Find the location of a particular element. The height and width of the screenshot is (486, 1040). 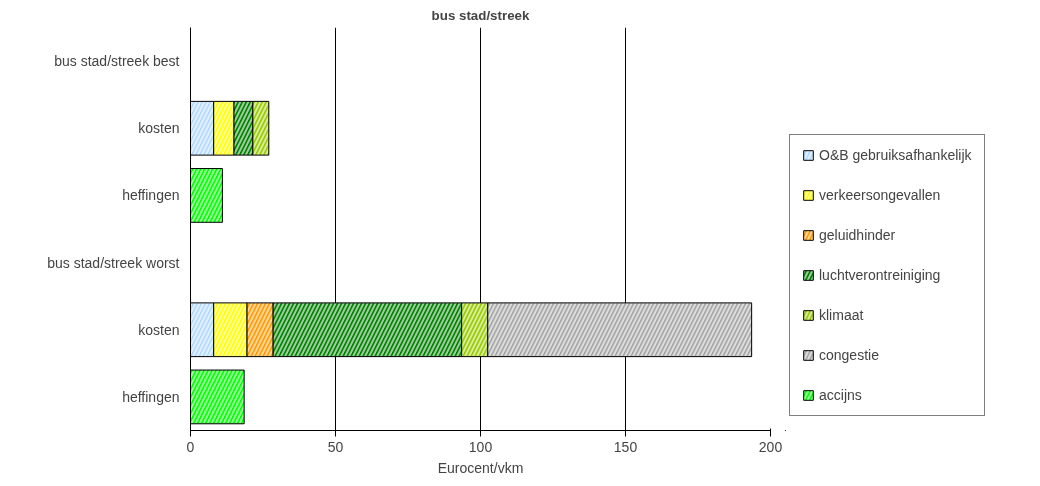

x-tick-label: 100 is located at coordinates (480, 446).